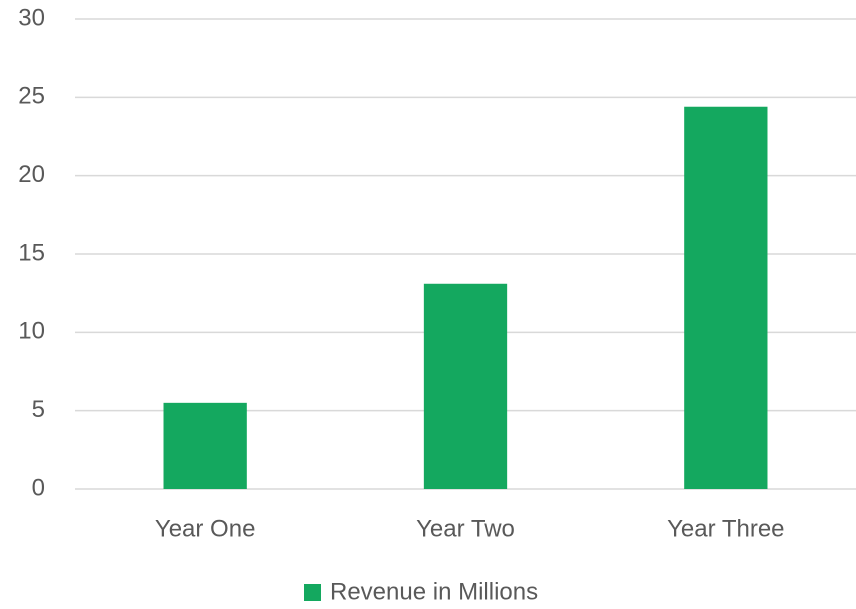  I want to click on x-tick-label: Year Three, so click(725, 528).